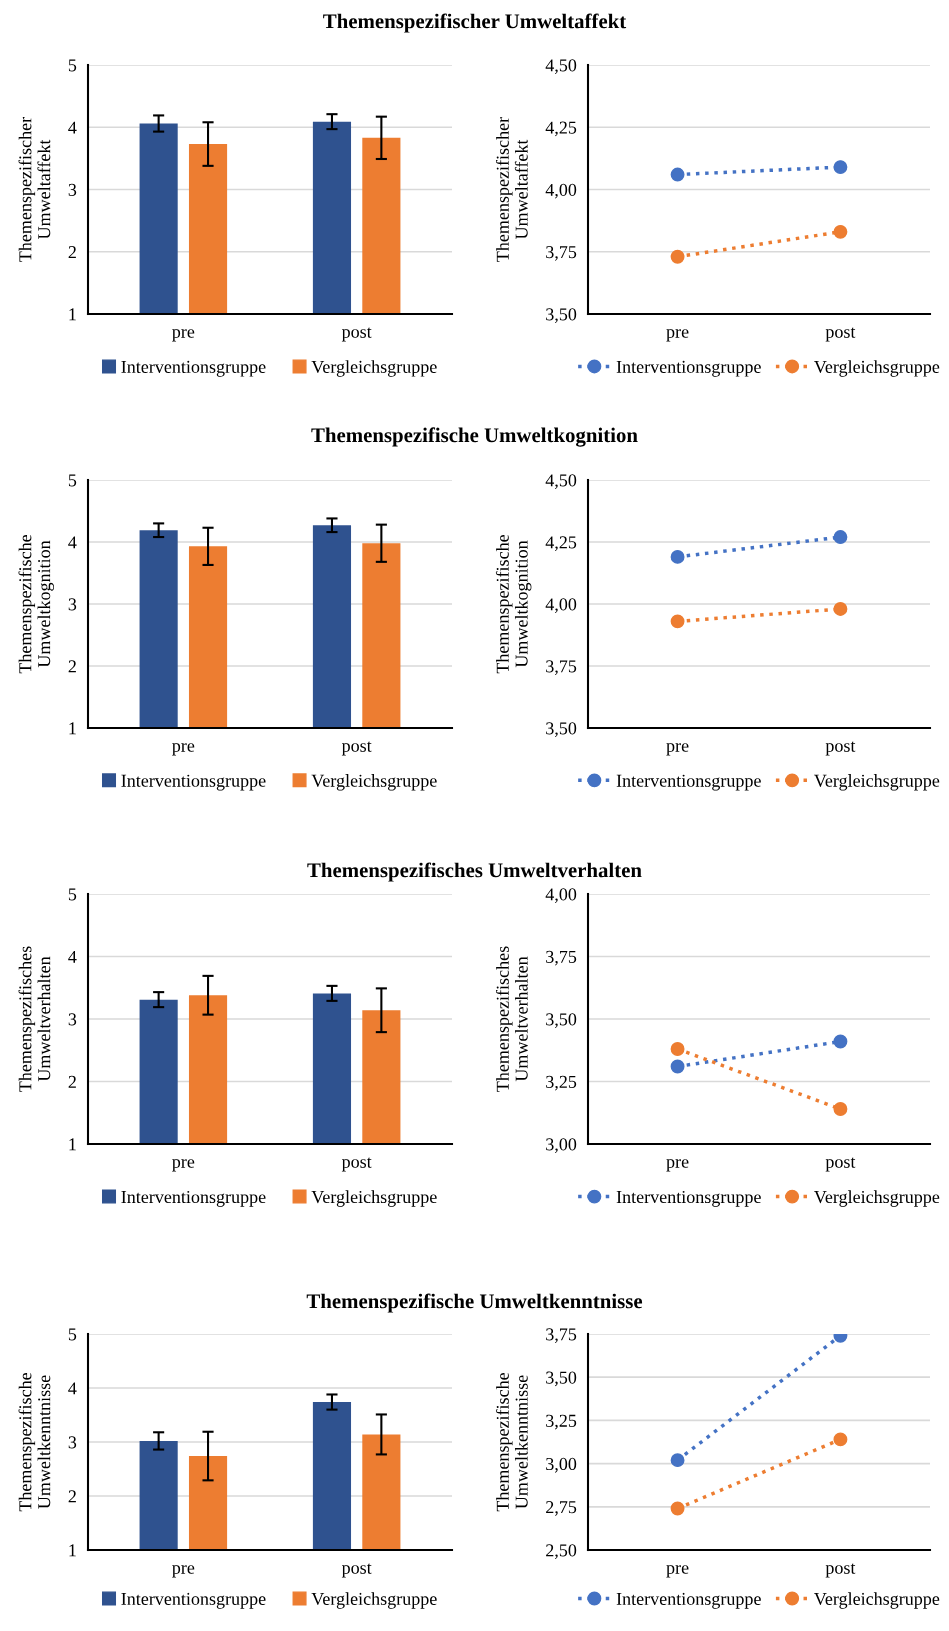 The image size is (949, 1631). I want to click on chart-title: Themenspezifische Umweltkognition, so click(474, 437).